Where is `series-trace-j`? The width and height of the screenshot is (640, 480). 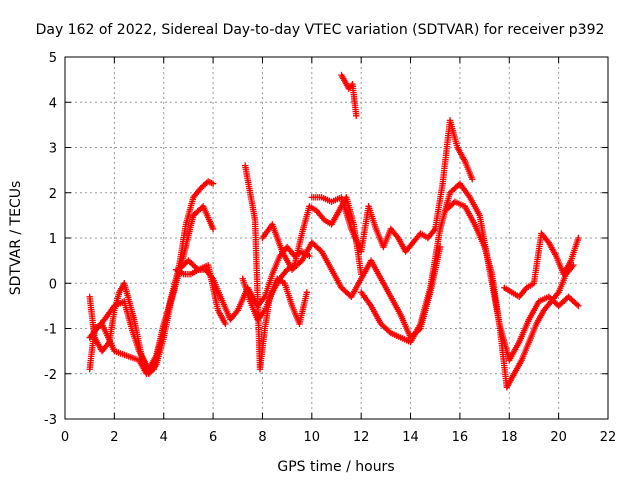 series-trace-j is located at coordinates (469, 272).